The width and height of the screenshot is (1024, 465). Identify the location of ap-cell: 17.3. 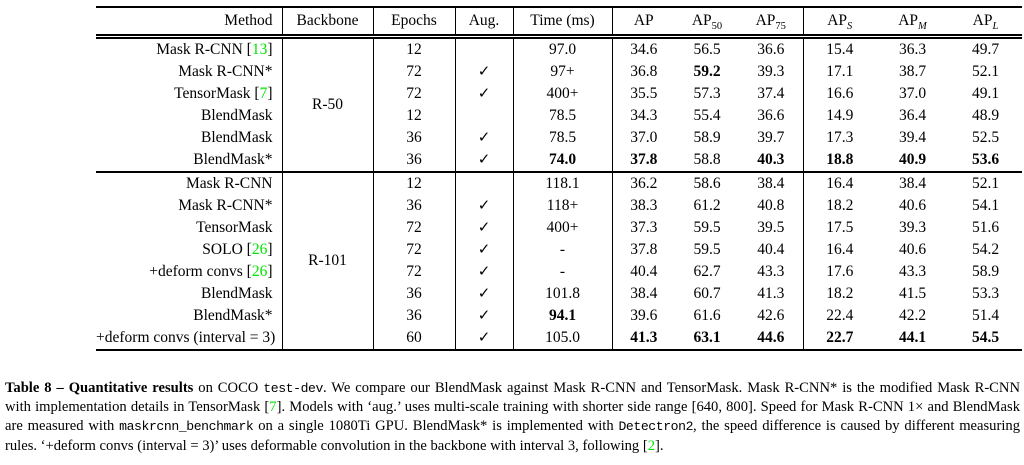
(840, 137).